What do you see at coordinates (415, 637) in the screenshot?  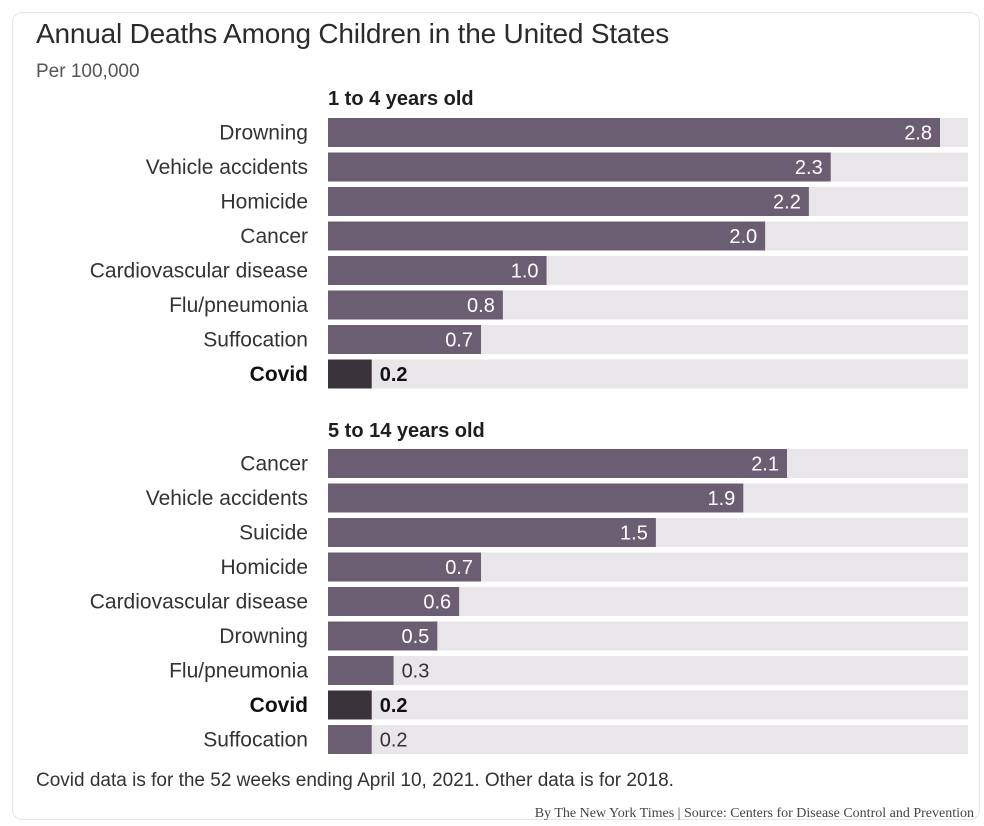 I see `value-label-drowning: 0.5` at bounding box center [415, 637].